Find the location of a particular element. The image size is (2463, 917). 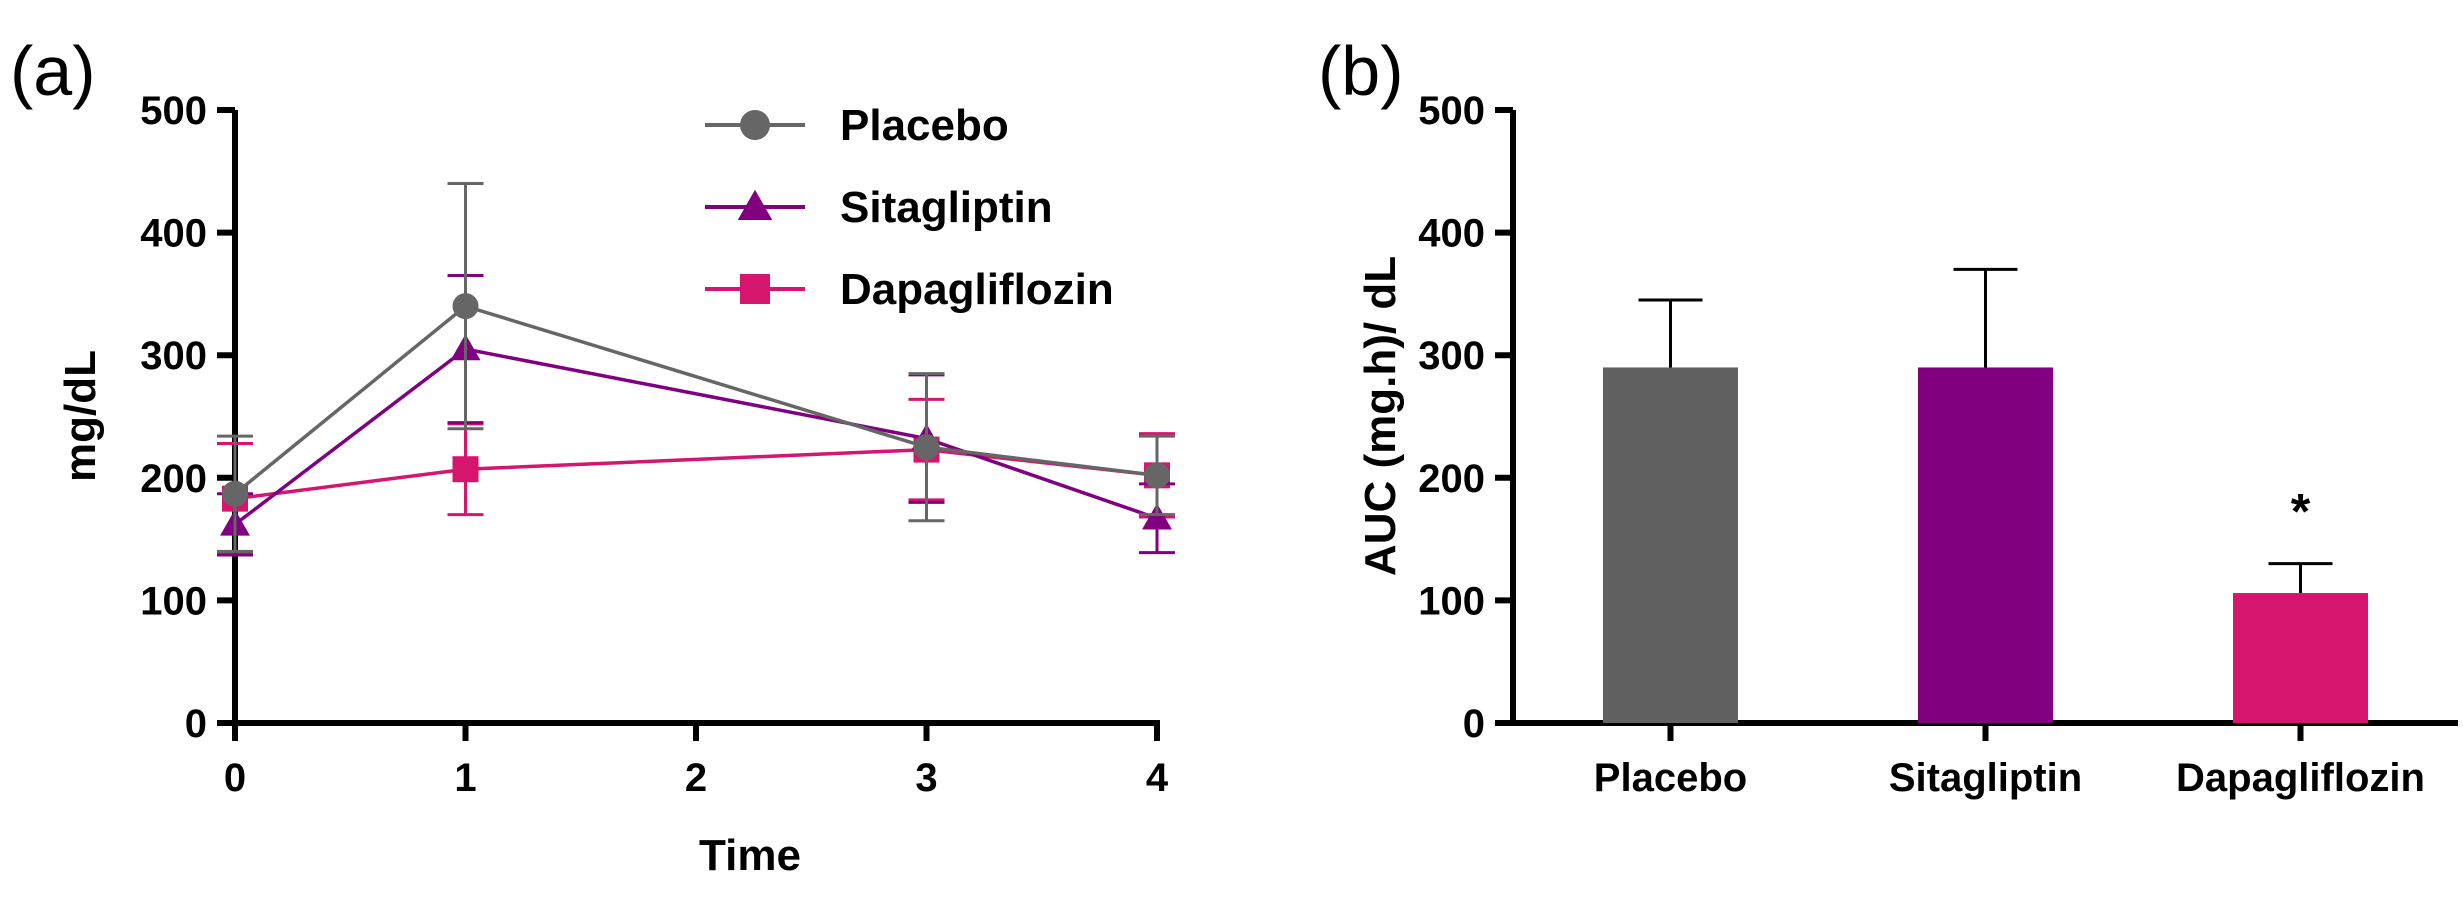

x-tick-label: Sitagliptin is located at coordinates (1985, 778).